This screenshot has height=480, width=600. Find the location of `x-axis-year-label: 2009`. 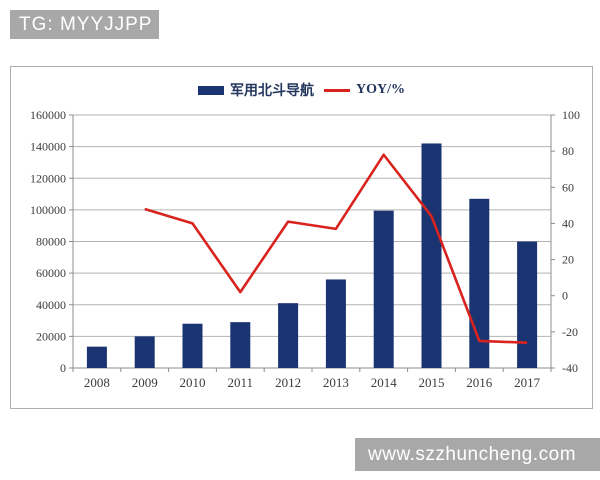

x-axis-year-label: 2009 is located at coordinates (145, 382).